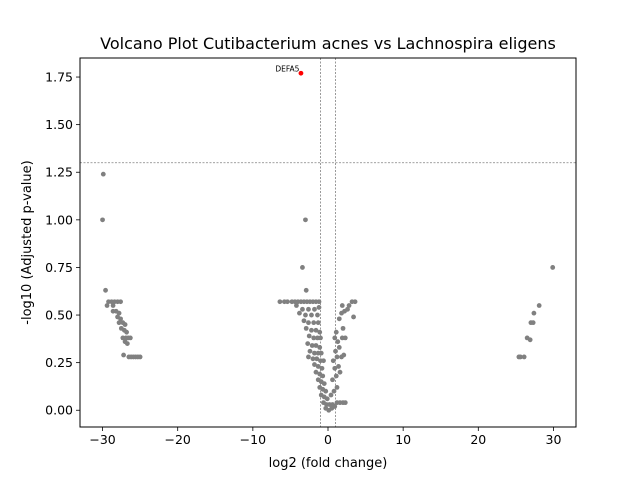 This screenshot has height=480, width=640. Describe the element at coordinates (59, 219) in the screenshot. I see `y-tick-label: 1.00` at that location.